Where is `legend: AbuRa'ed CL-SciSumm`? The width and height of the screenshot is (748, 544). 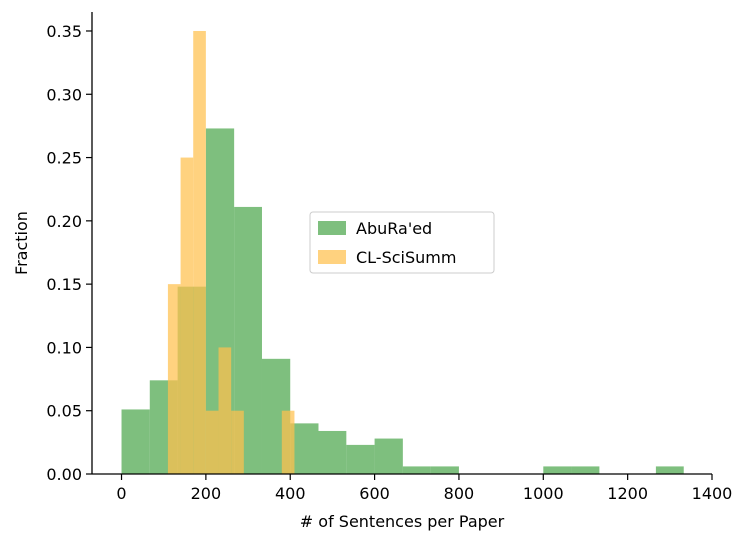
legend: AbuRa'ed CL-SciSumm is located at coordinates (402, 242).